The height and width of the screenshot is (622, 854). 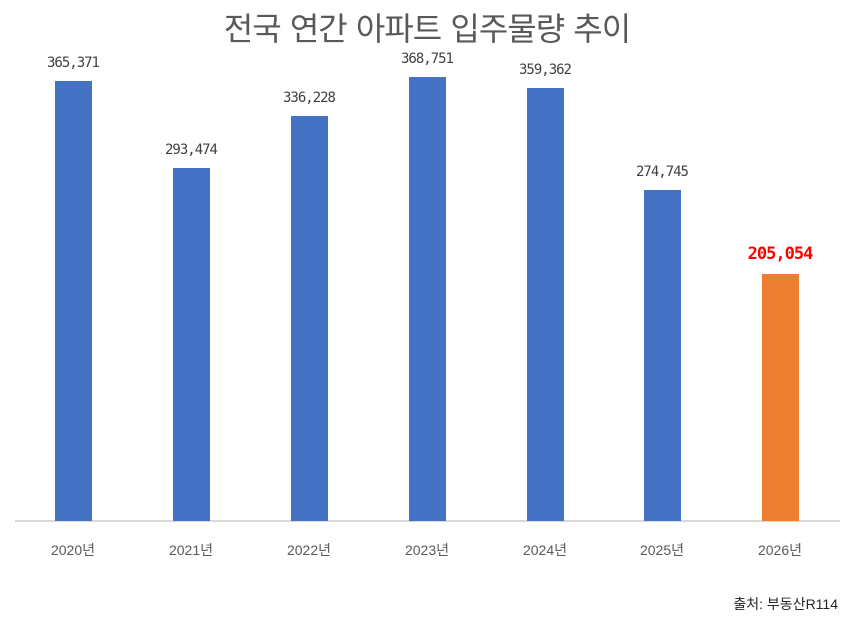 I want to click on x-axis-line, so click(x=427, y=521).